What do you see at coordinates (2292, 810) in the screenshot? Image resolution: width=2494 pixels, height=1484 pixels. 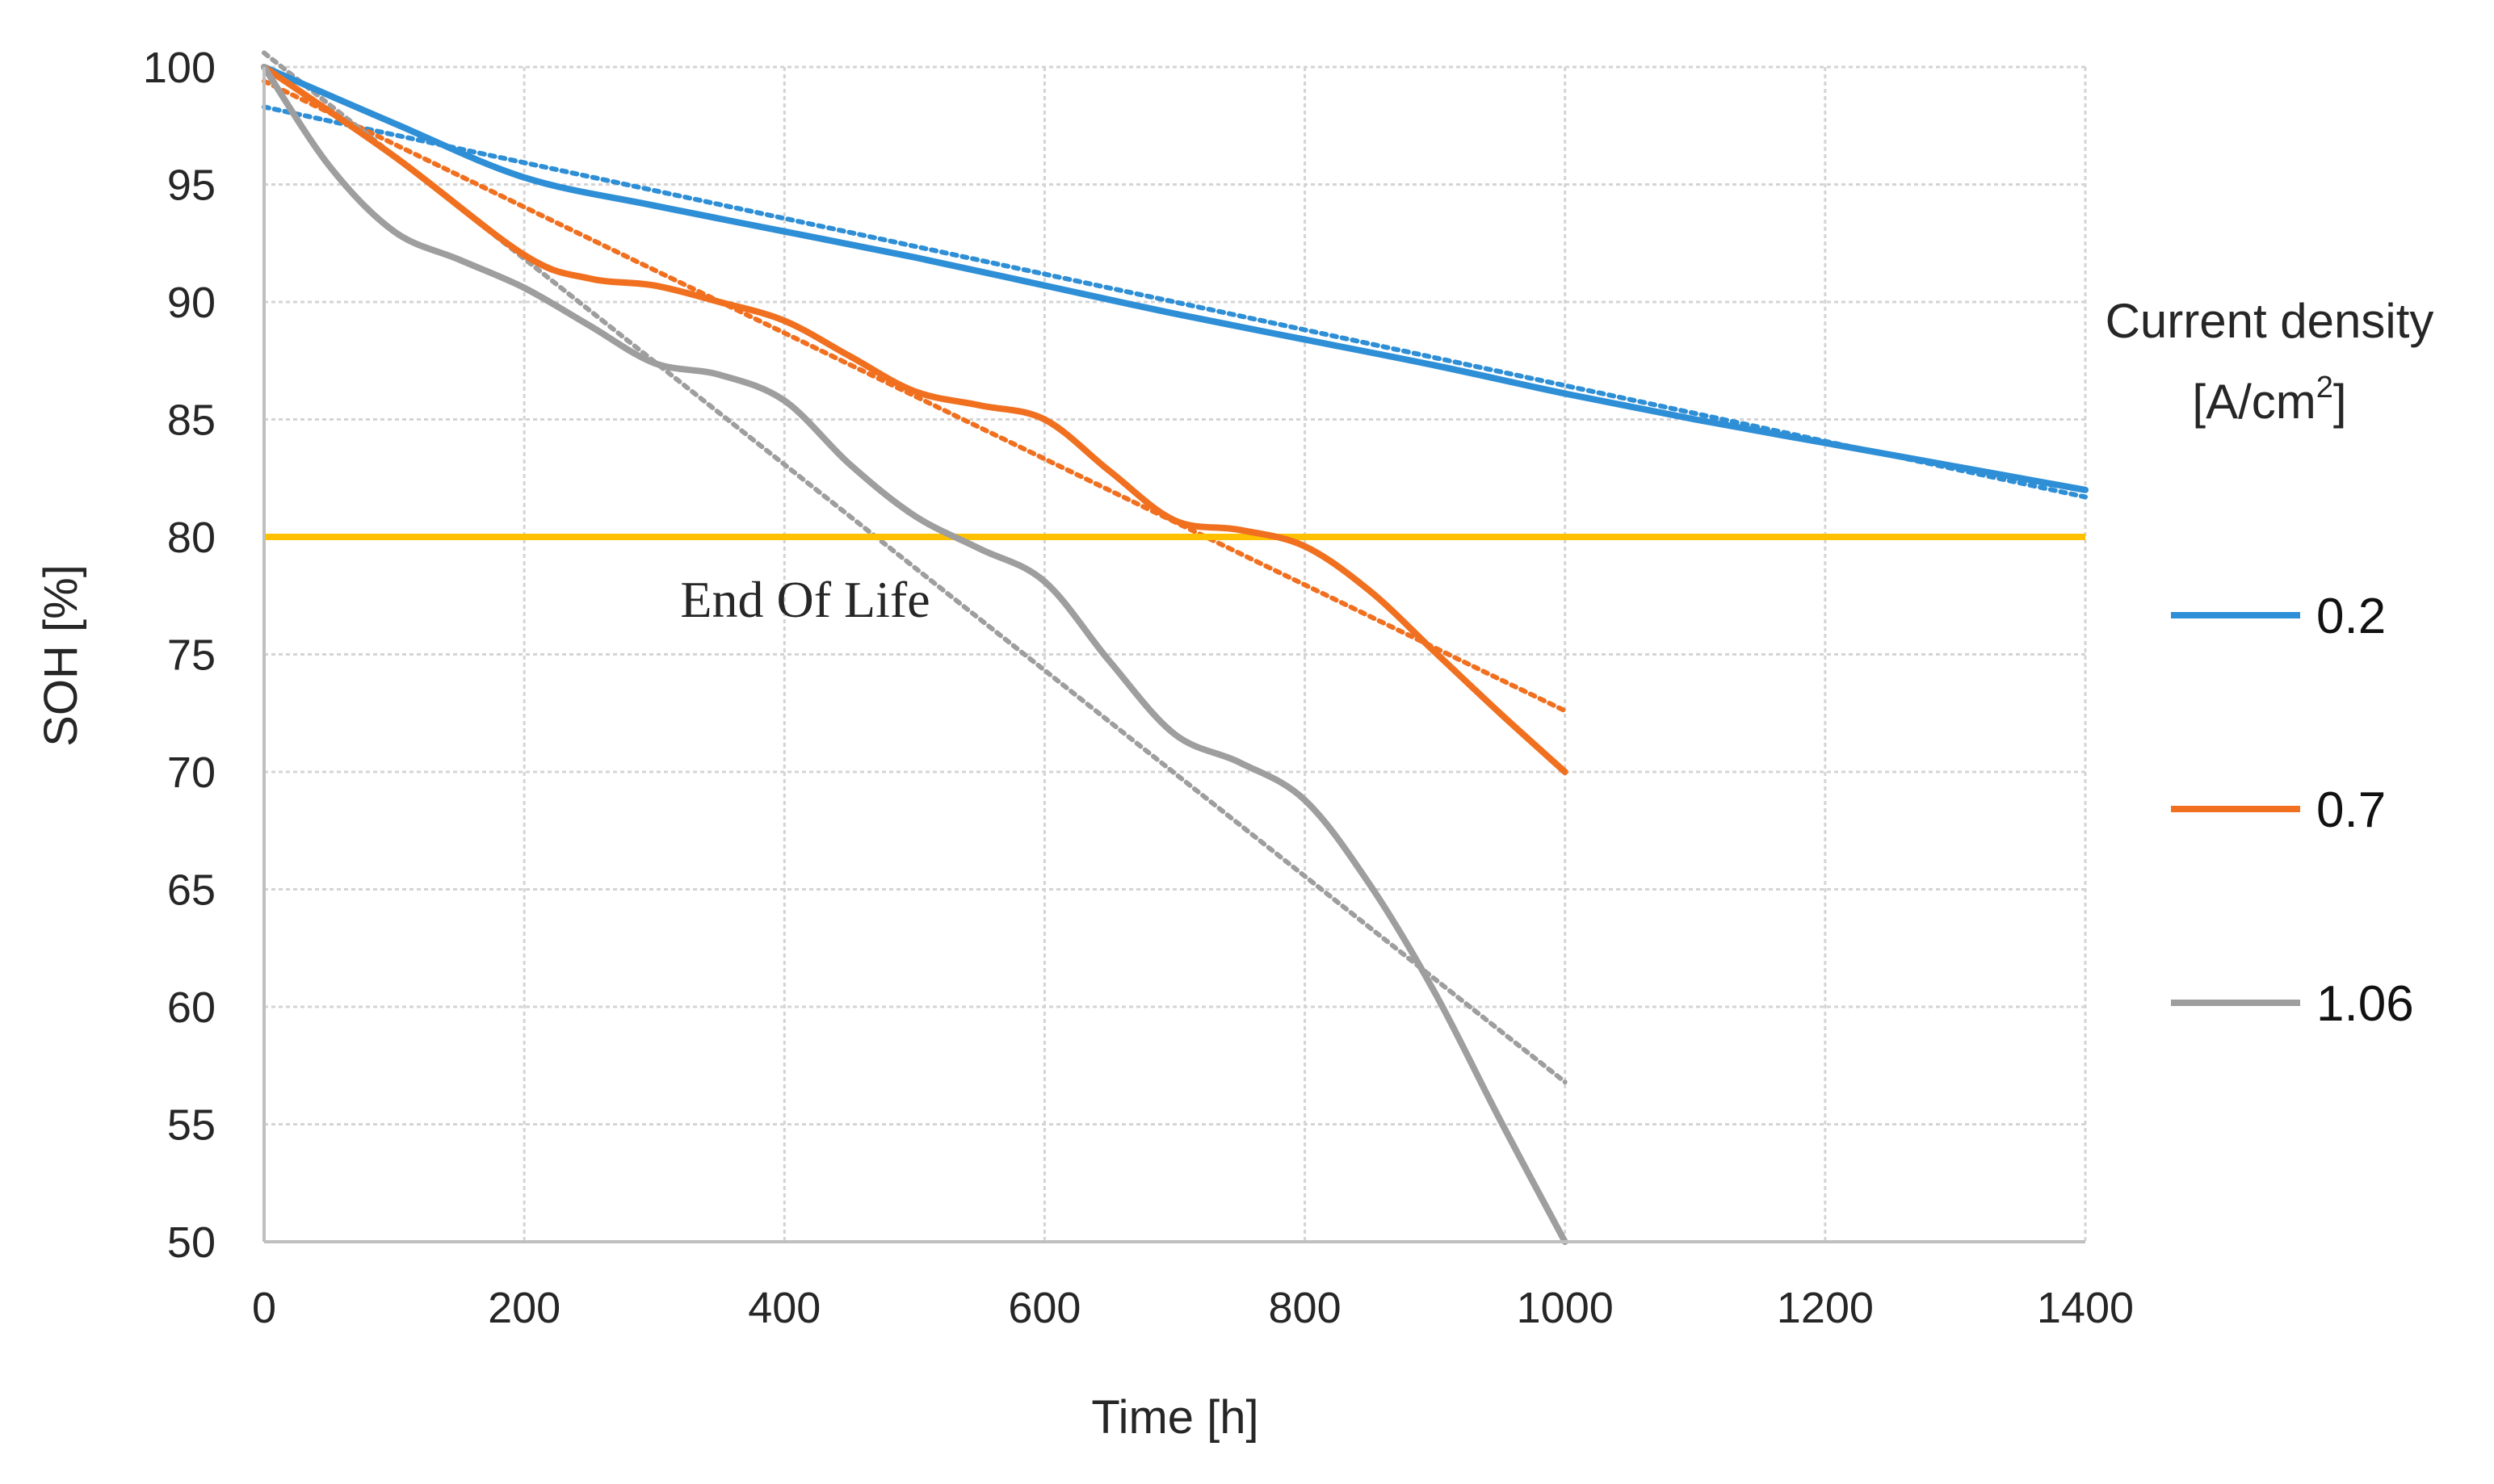 I see `legend-items: 0.2 0.7 1.06` at bounding box center [2292, 810].